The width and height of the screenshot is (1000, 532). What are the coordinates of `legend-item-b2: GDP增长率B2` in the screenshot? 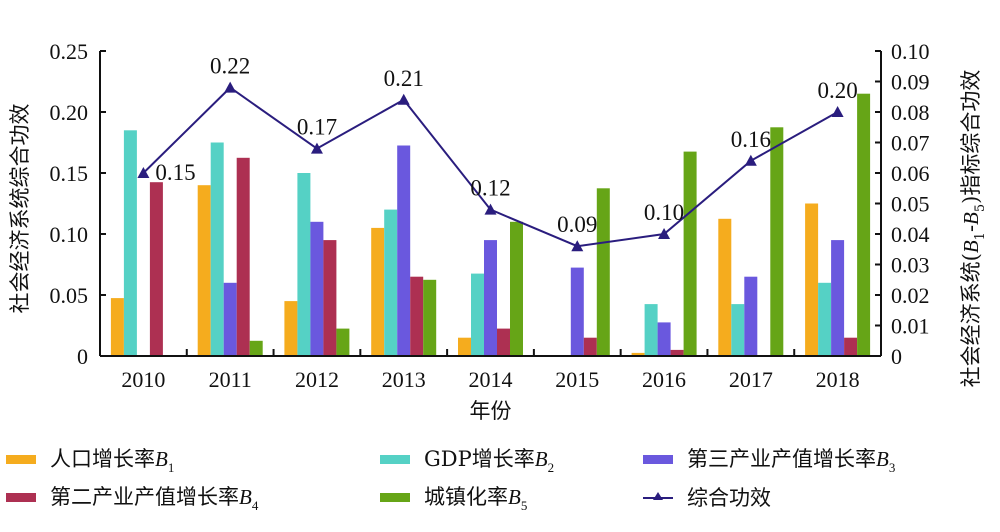 It's located at (467, 459).